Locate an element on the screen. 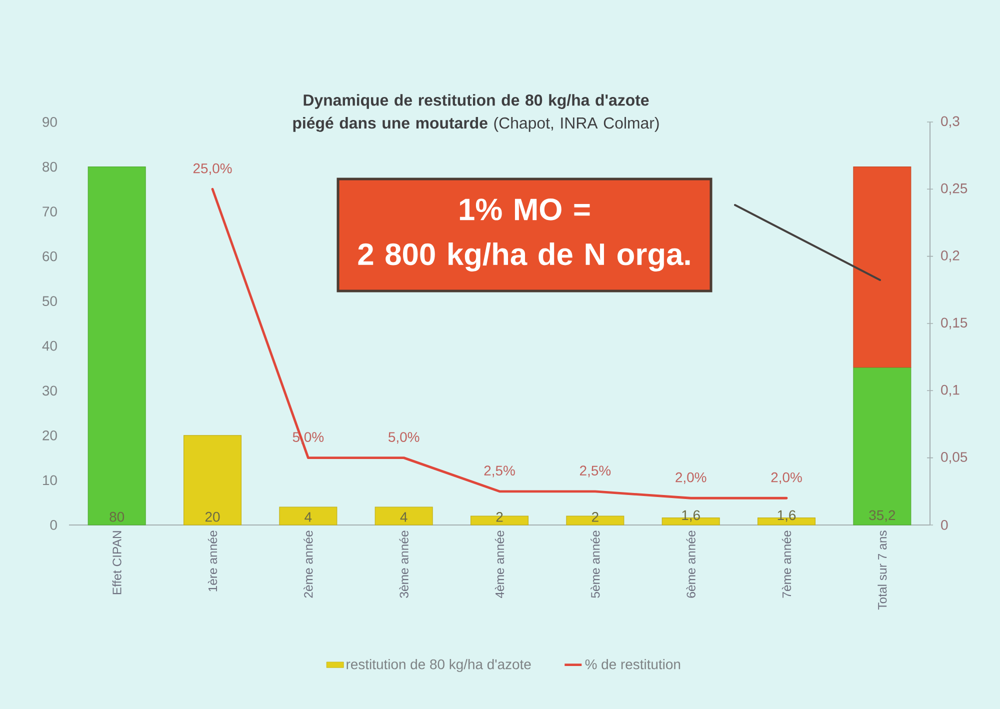  x-tick-label: 7ème année is located at coordinates (787, 564).